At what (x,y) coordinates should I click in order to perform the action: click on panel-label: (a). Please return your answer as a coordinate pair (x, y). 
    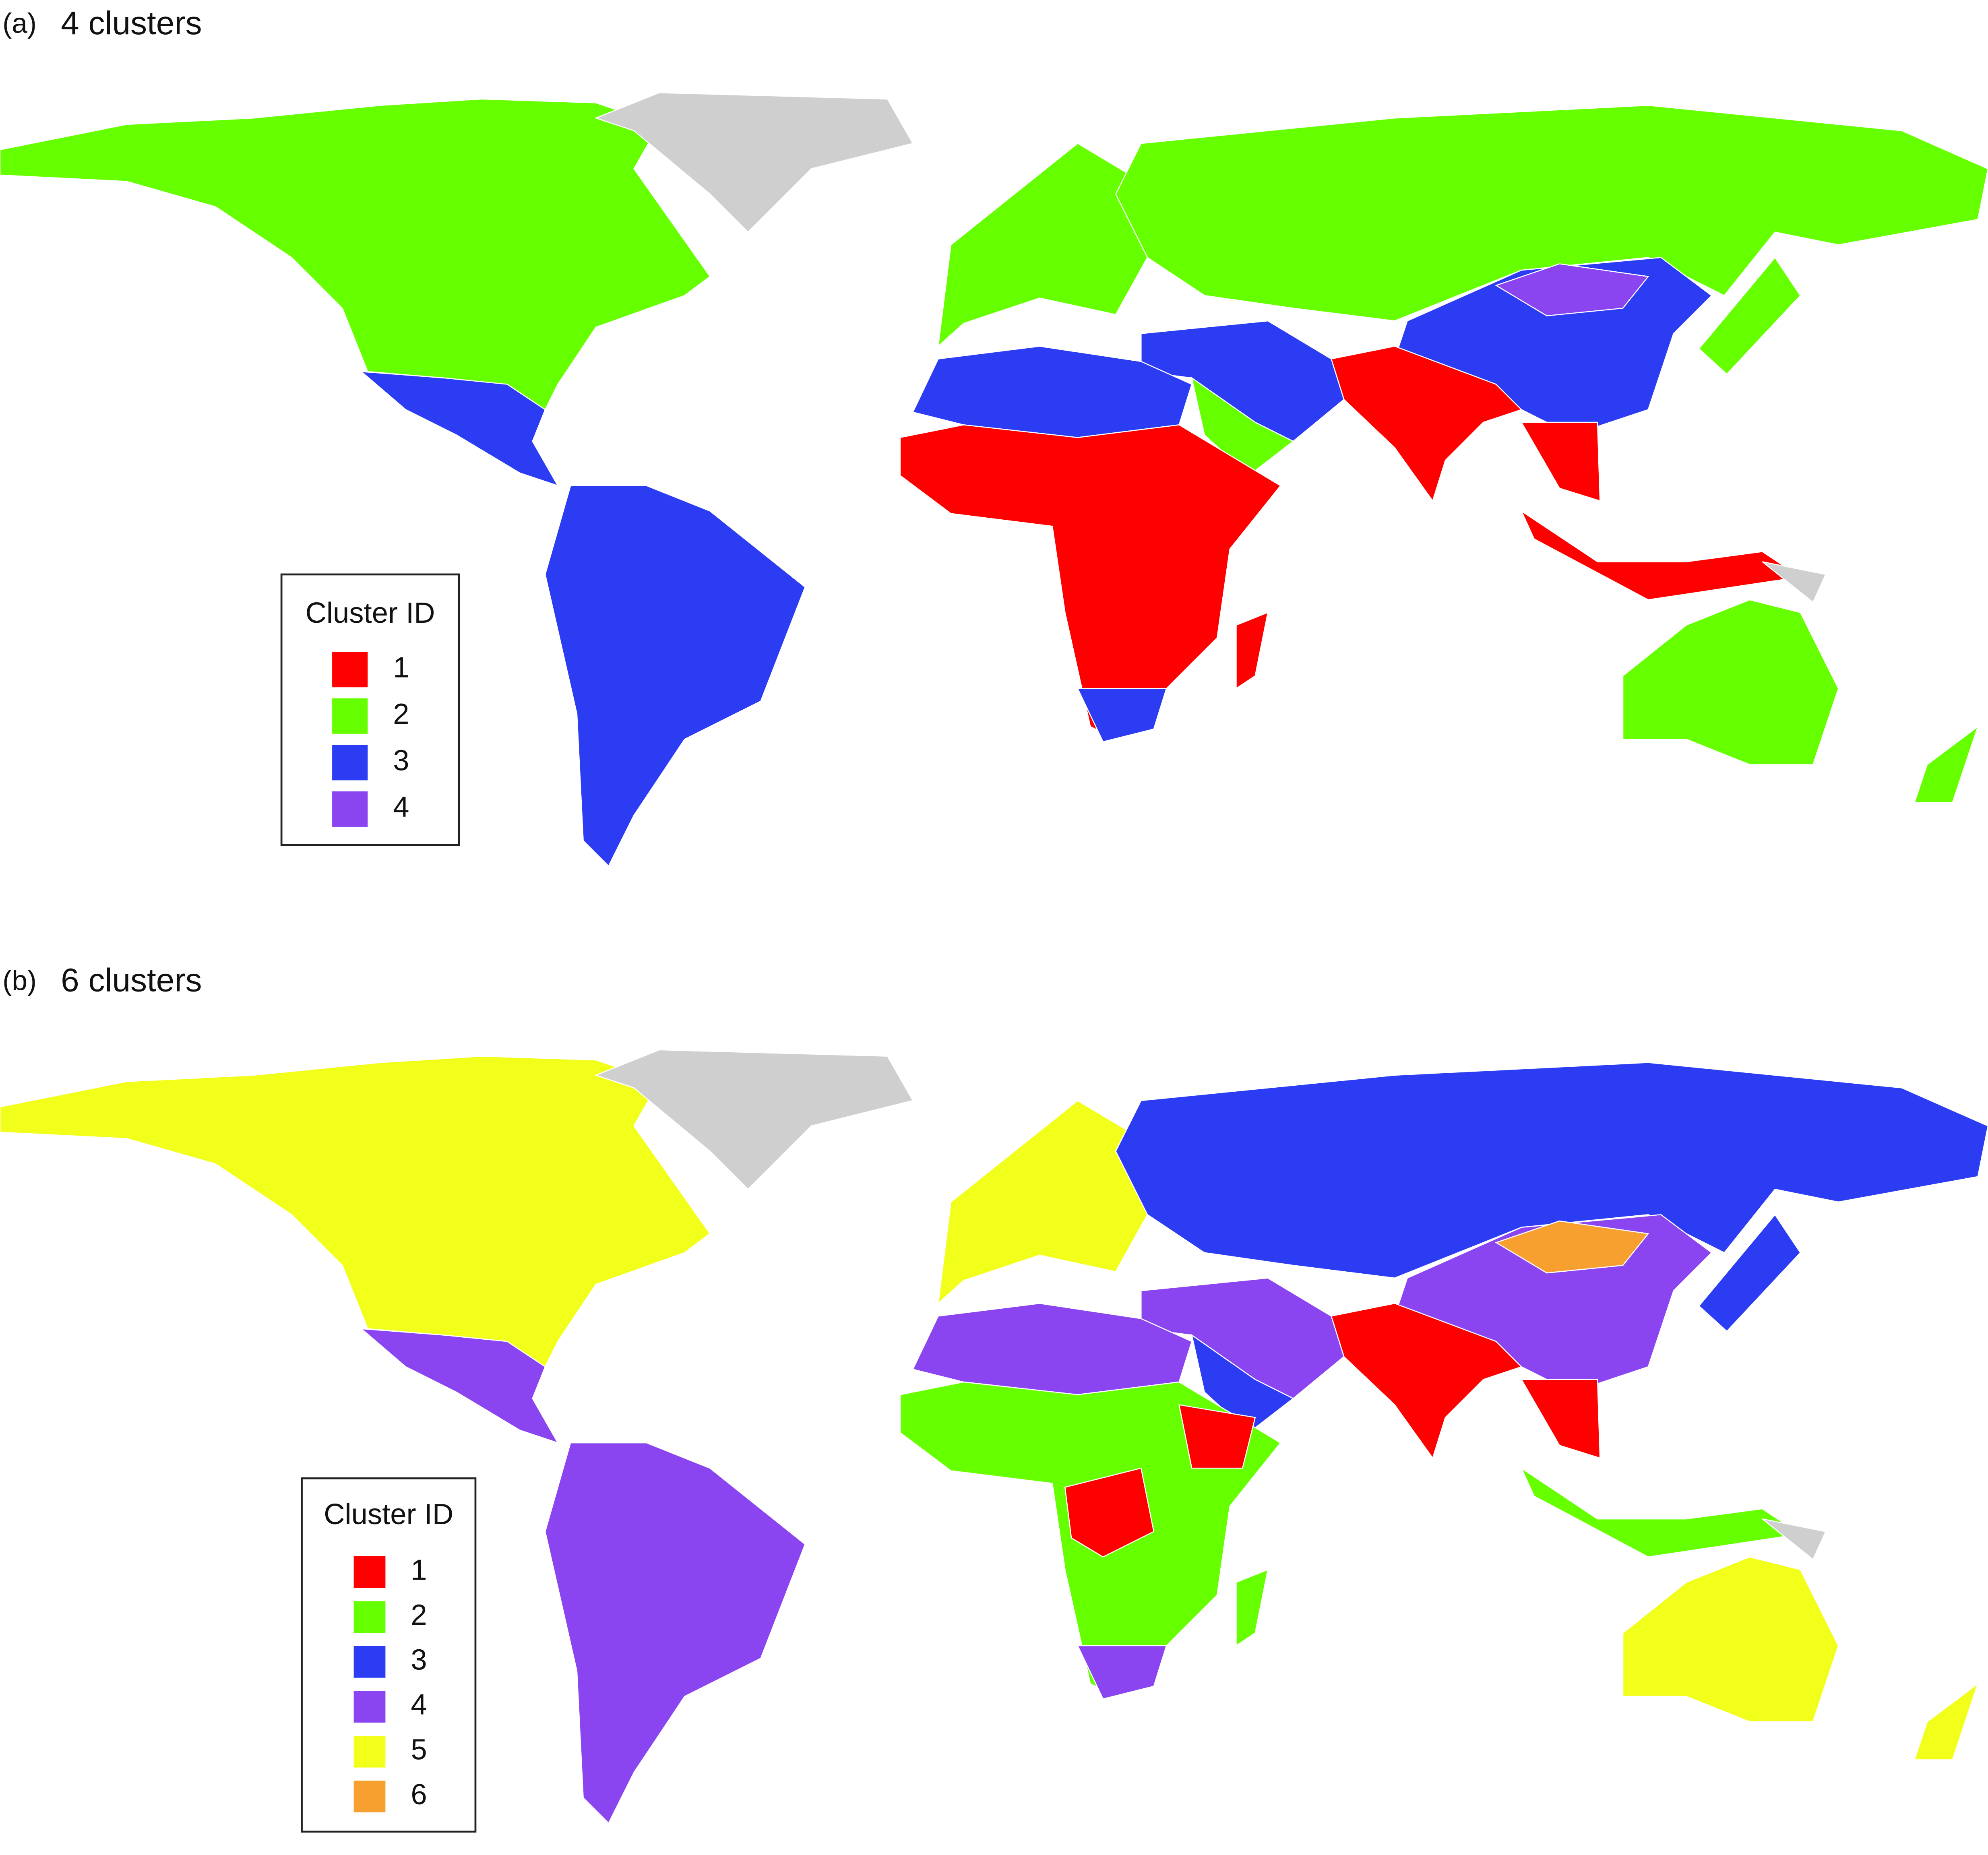
    Looking at the image, I should click on (19, 23).